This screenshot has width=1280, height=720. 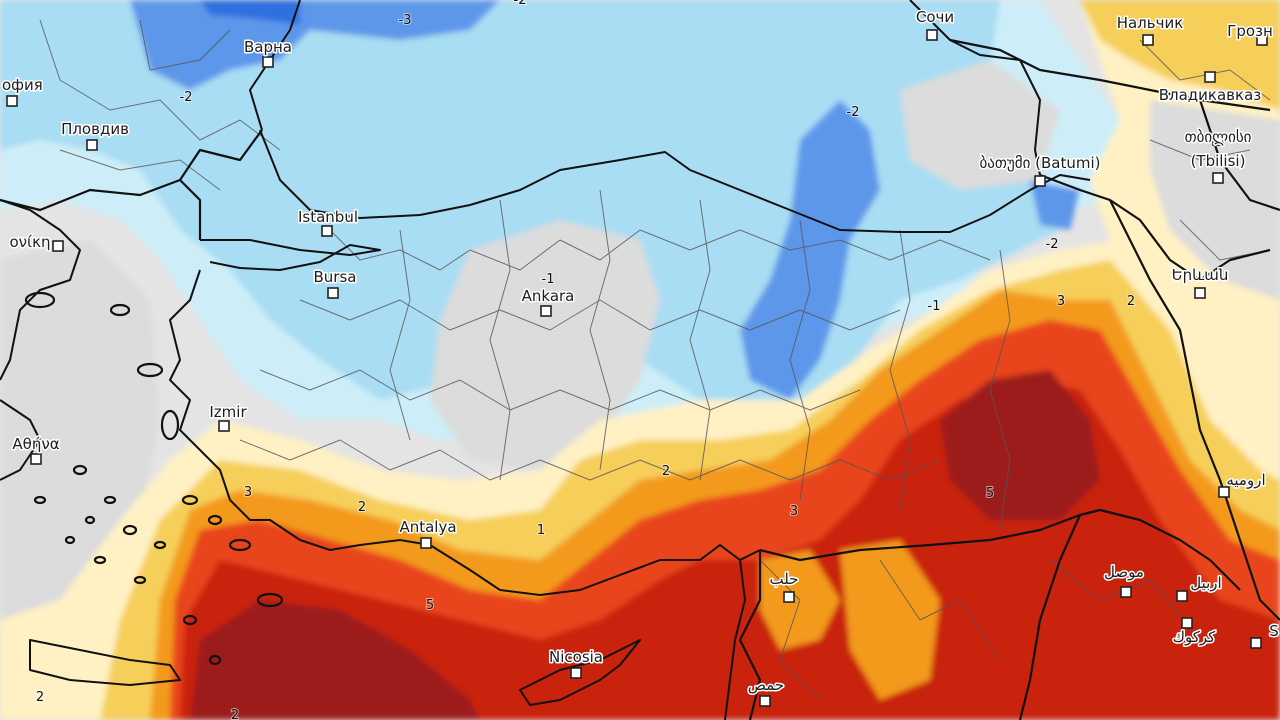 What do you see at coordinates (1265, 635) in the screenshot?
I see `city-s_edge: S` at bounding box center [1265, 635].